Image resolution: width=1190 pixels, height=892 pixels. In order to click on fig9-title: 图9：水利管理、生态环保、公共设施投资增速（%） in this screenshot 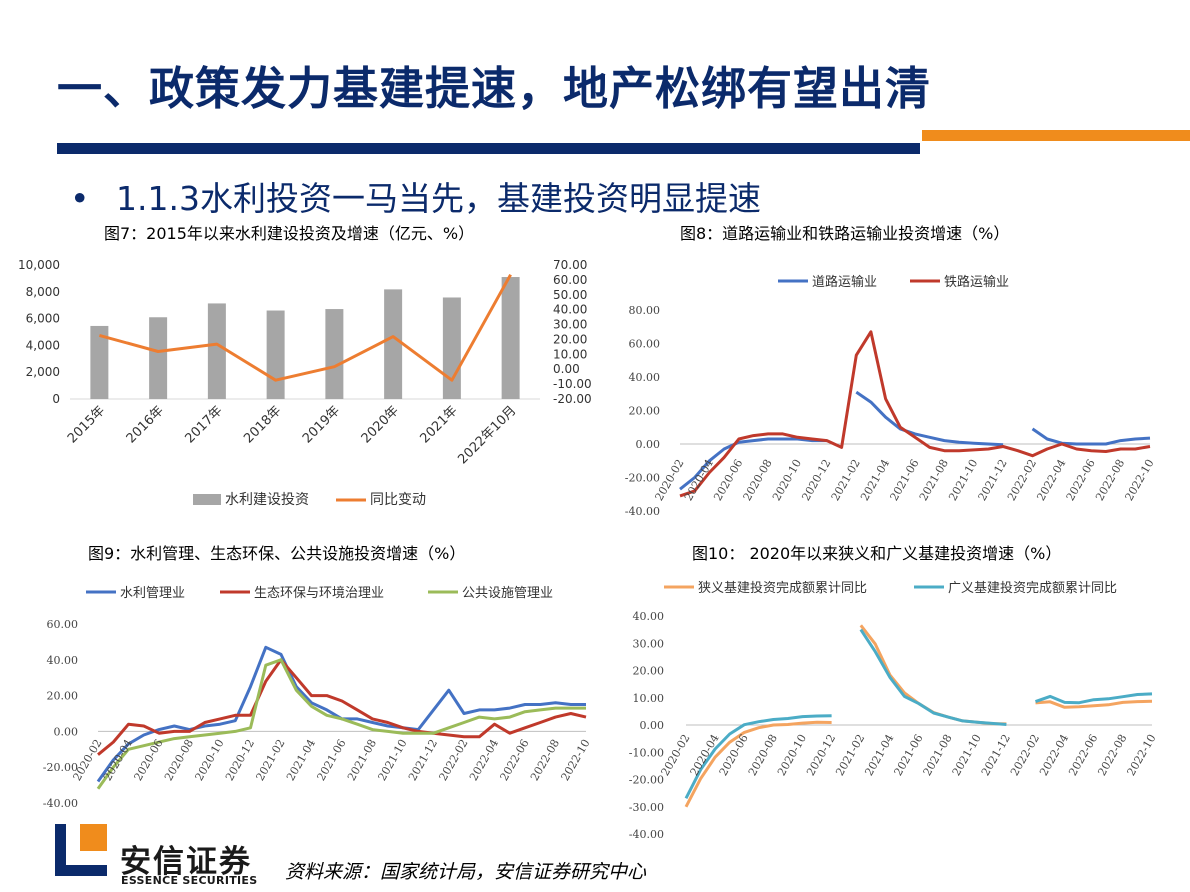, I will do `click(277, 553)`.